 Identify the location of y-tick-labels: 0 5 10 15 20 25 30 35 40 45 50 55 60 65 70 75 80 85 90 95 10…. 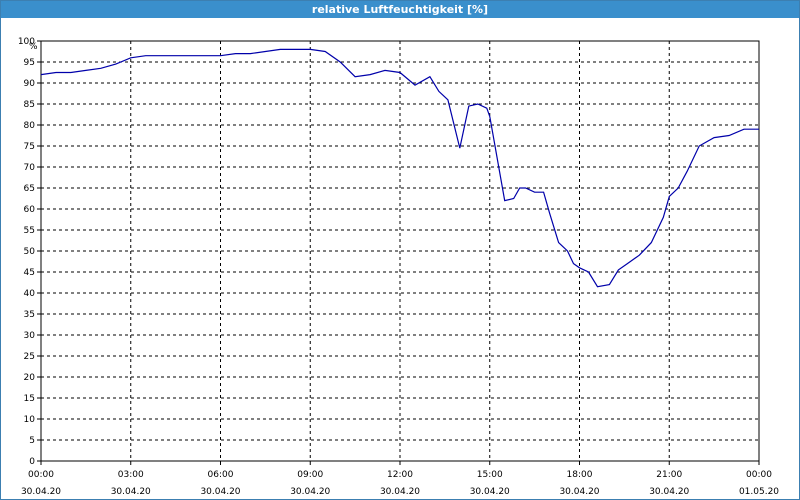
(29, 252).